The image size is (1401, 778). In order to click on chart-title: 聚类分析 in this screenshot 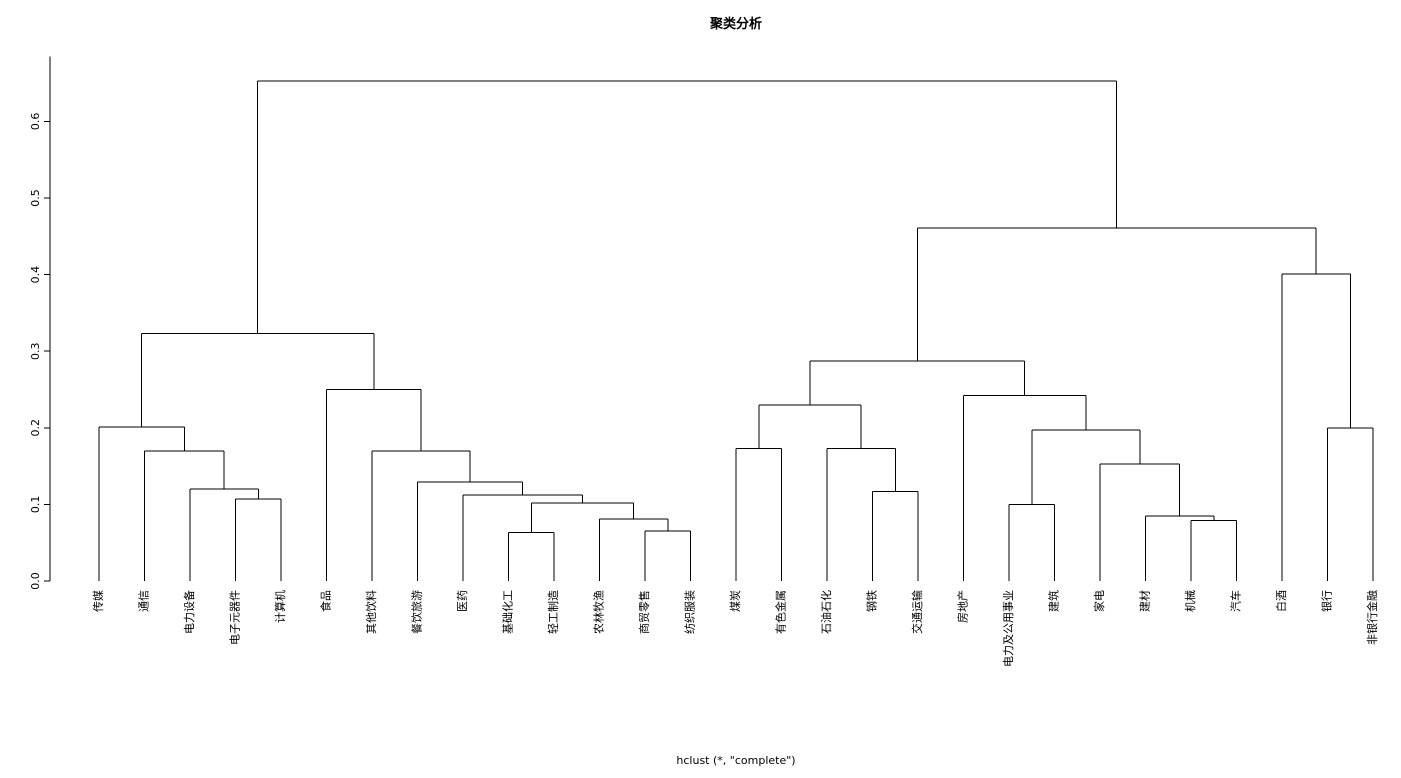, I will do `click(735, 24)`.